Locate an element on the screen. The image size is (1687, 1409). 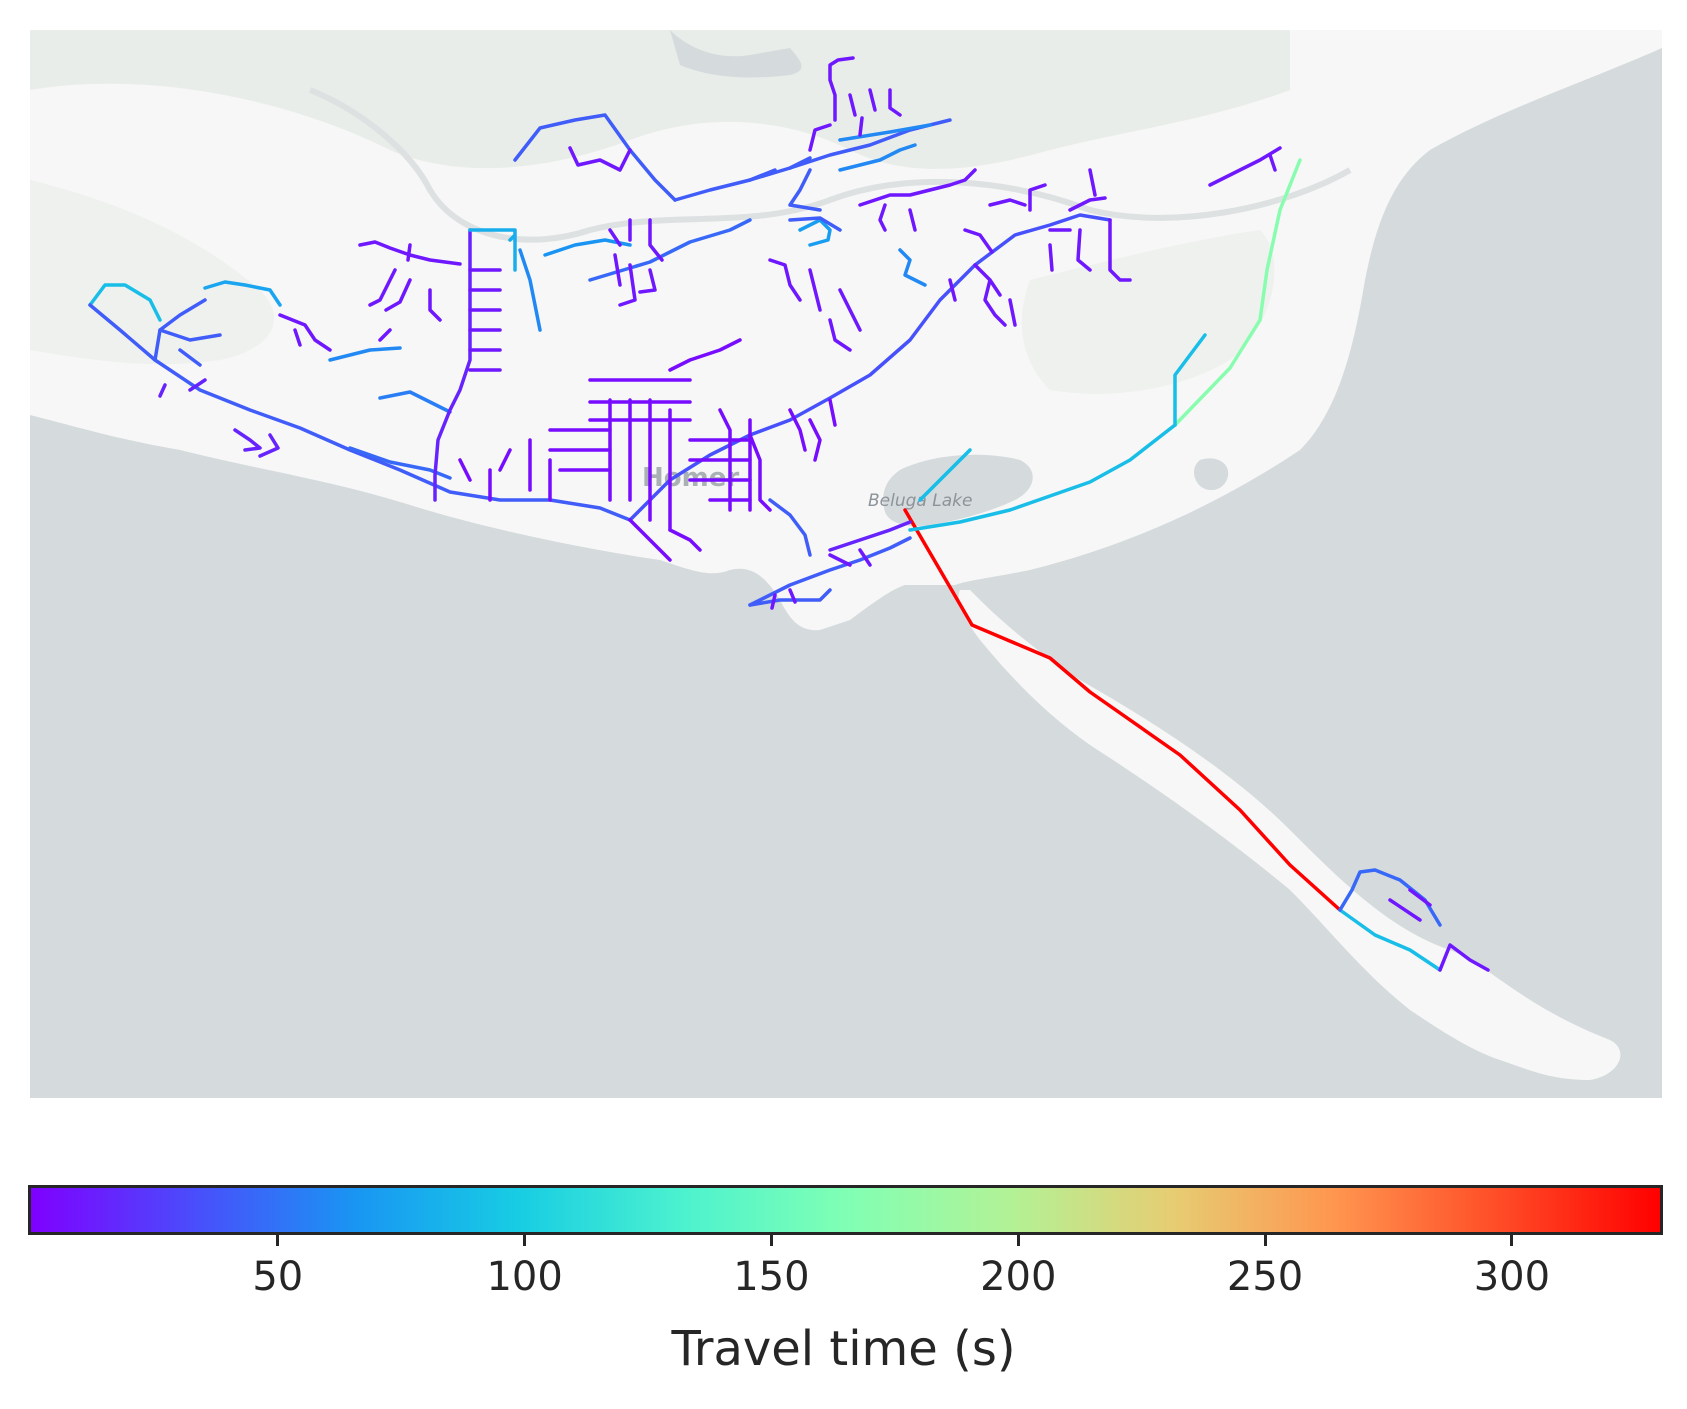
colorbar-tick-label: 250 is located at coordinates (1265, 1277).